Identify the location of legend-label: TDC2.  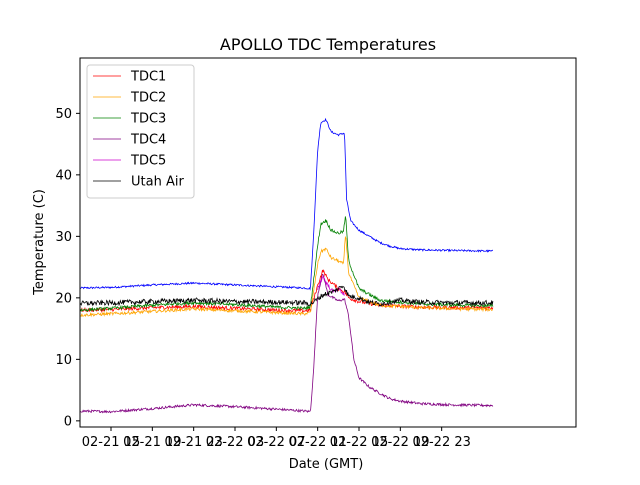
(148, 98).